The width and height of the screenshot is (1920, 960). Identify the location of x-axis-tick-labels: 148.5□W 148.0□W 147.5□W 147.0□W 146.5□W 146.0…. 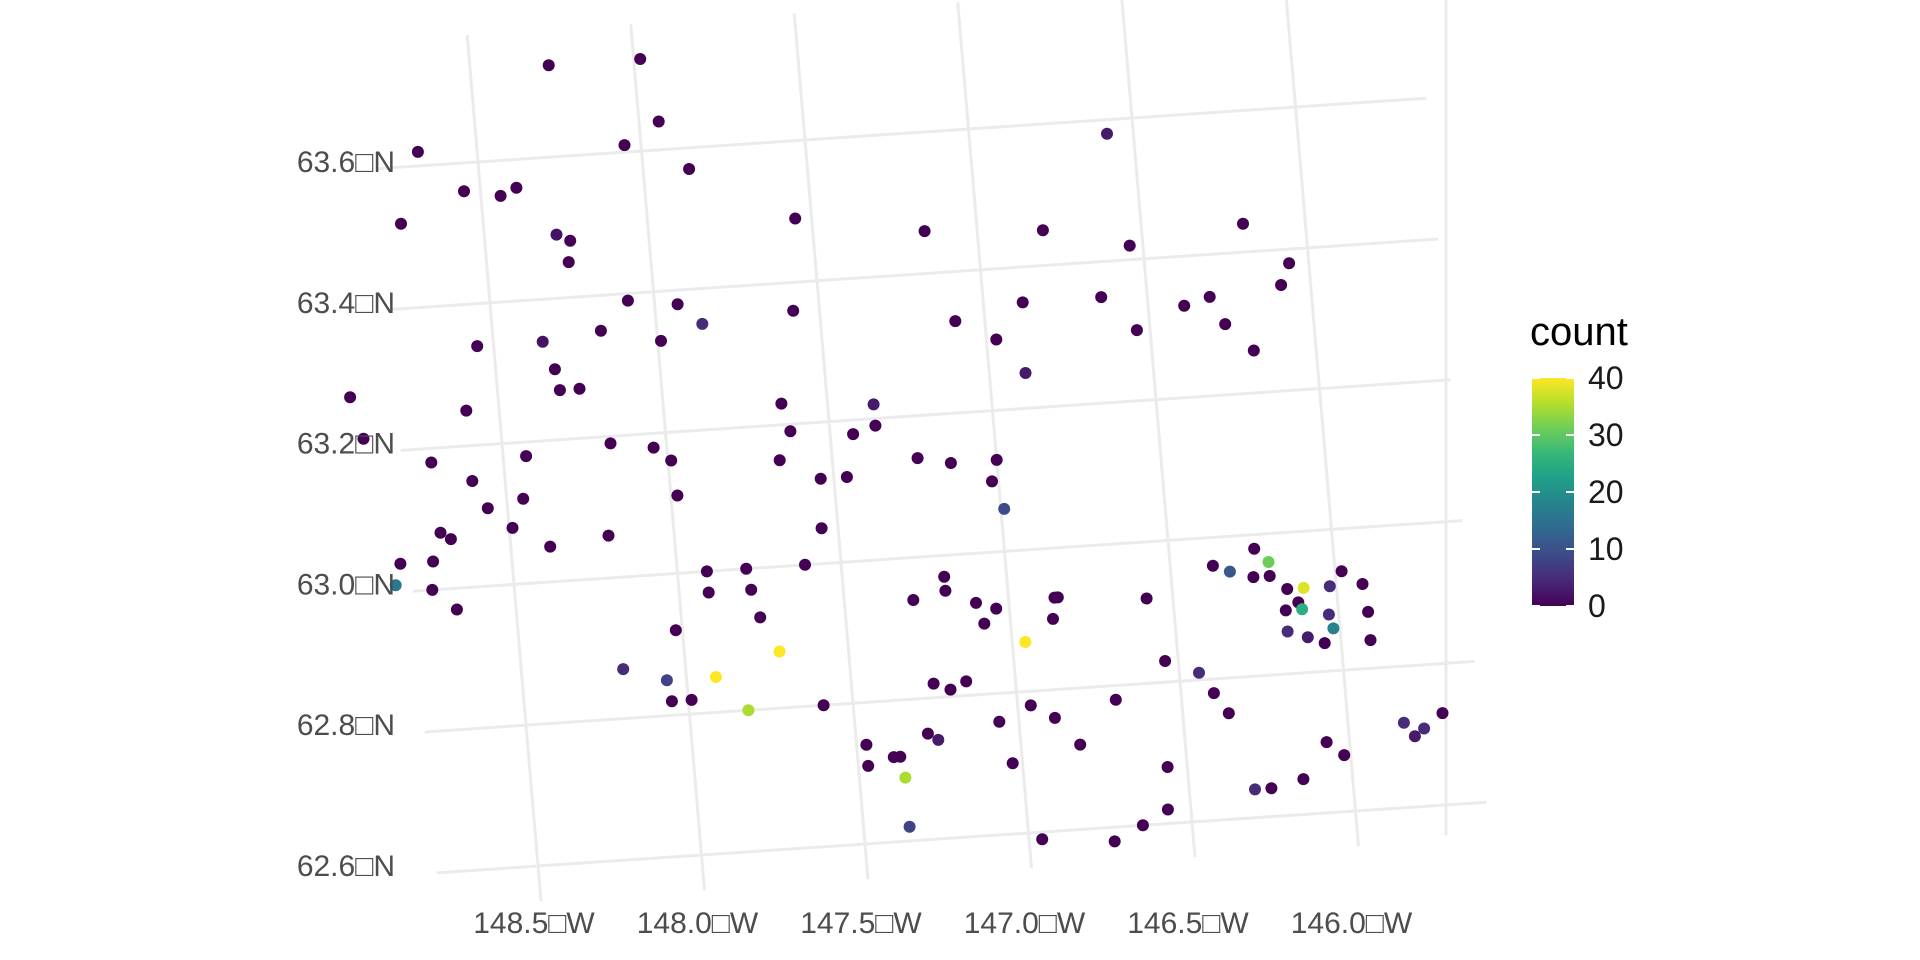
(943, 923).